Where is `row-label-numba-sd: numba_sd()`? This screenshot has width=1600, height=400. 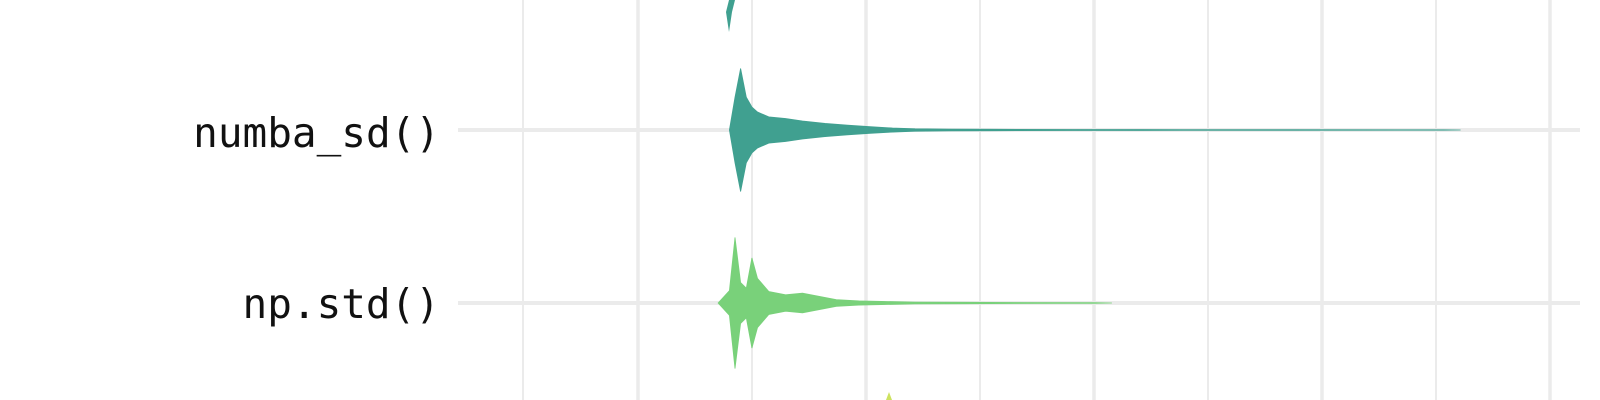
row-label-numba-sd: numba_sd() is located at coordinates (316, 133).